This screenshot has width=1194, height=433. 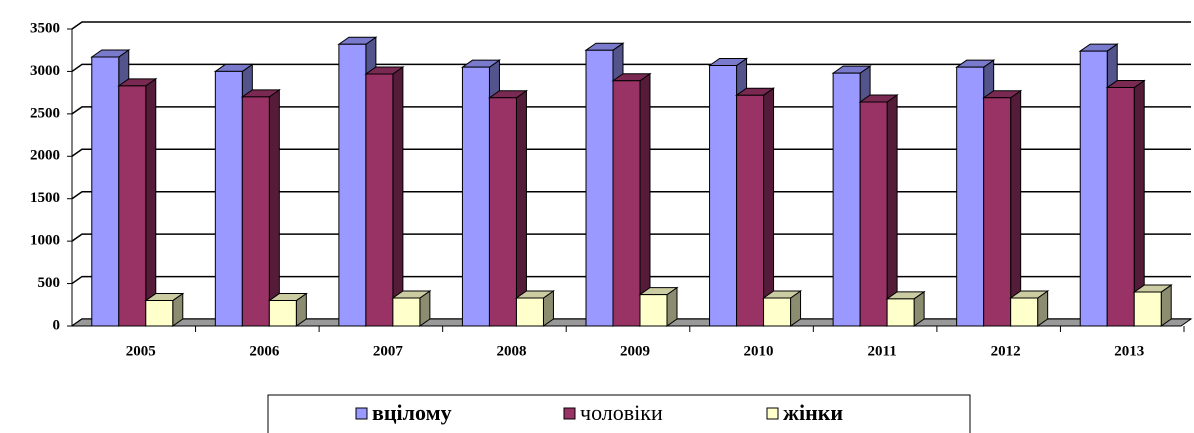 I want to click on x-tick-label: 2005, so click(x=141, y=351).